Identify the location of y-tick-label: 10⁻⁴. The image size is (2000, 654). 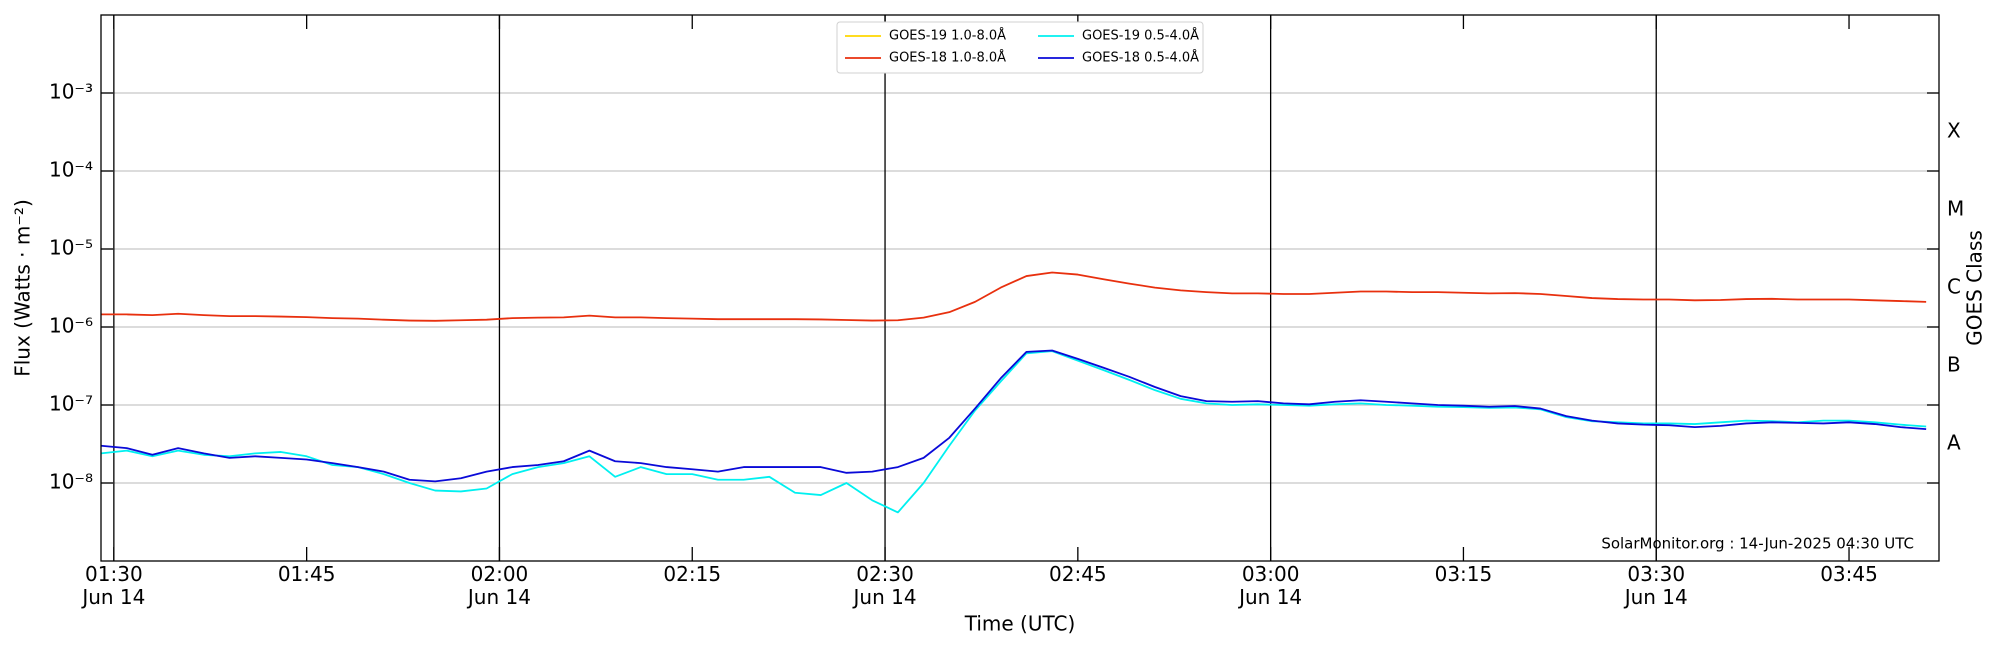
(71, 170).